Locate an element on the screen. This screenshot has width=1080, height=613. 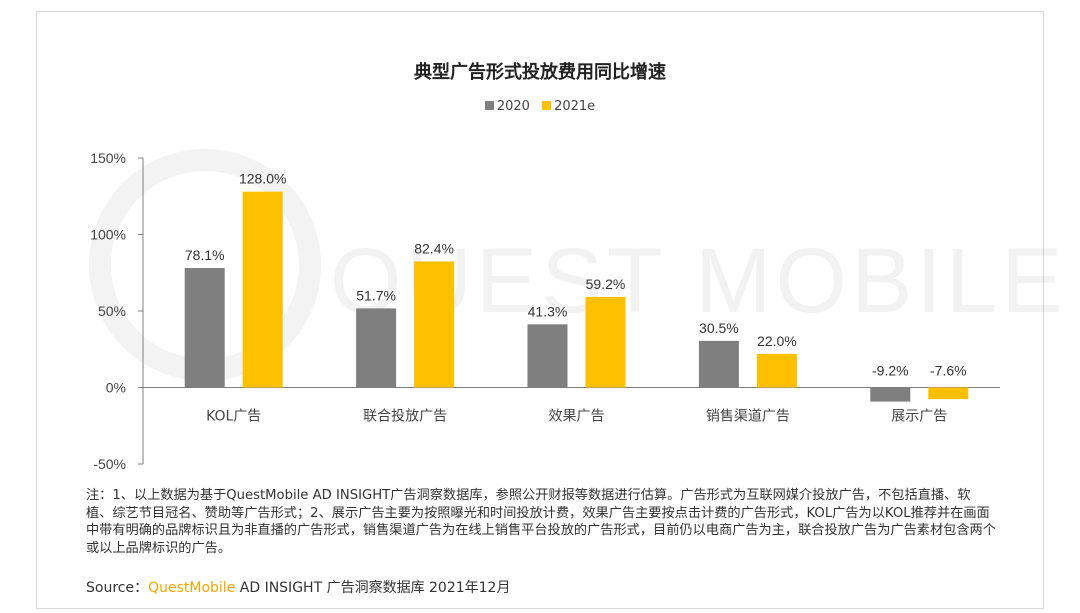
legend-item-2021e: 2021e is located at coordinates (568, 106).